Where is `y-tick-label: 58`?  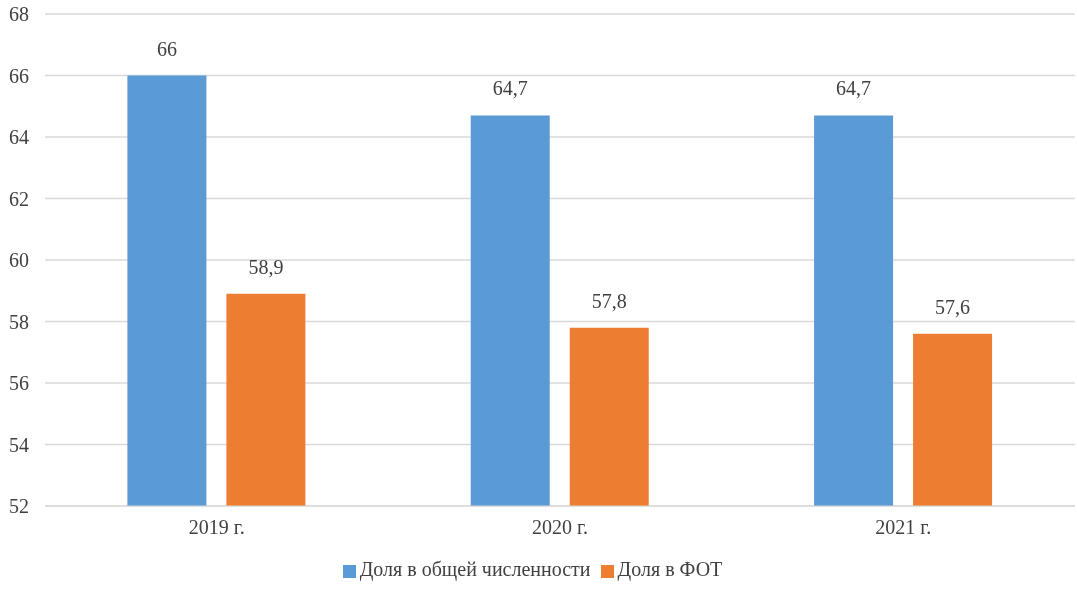 y-tick-label: 58 is located at coordinates (19, 321).